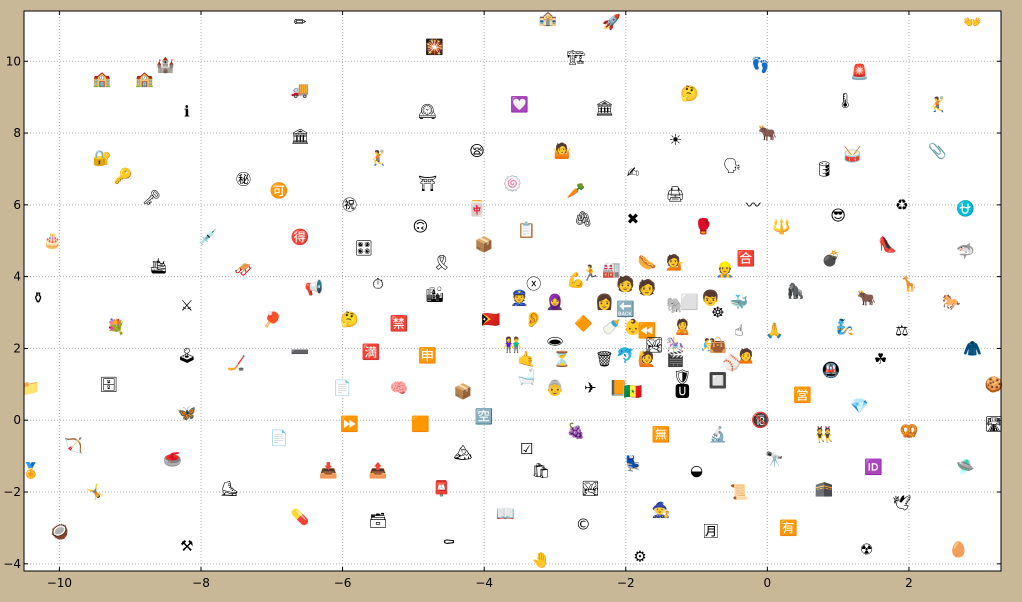  What do you see at coordinates (279, 190) in the screenshot?
I see `emoji-point: 🉑` at bounding box center [279, 190].